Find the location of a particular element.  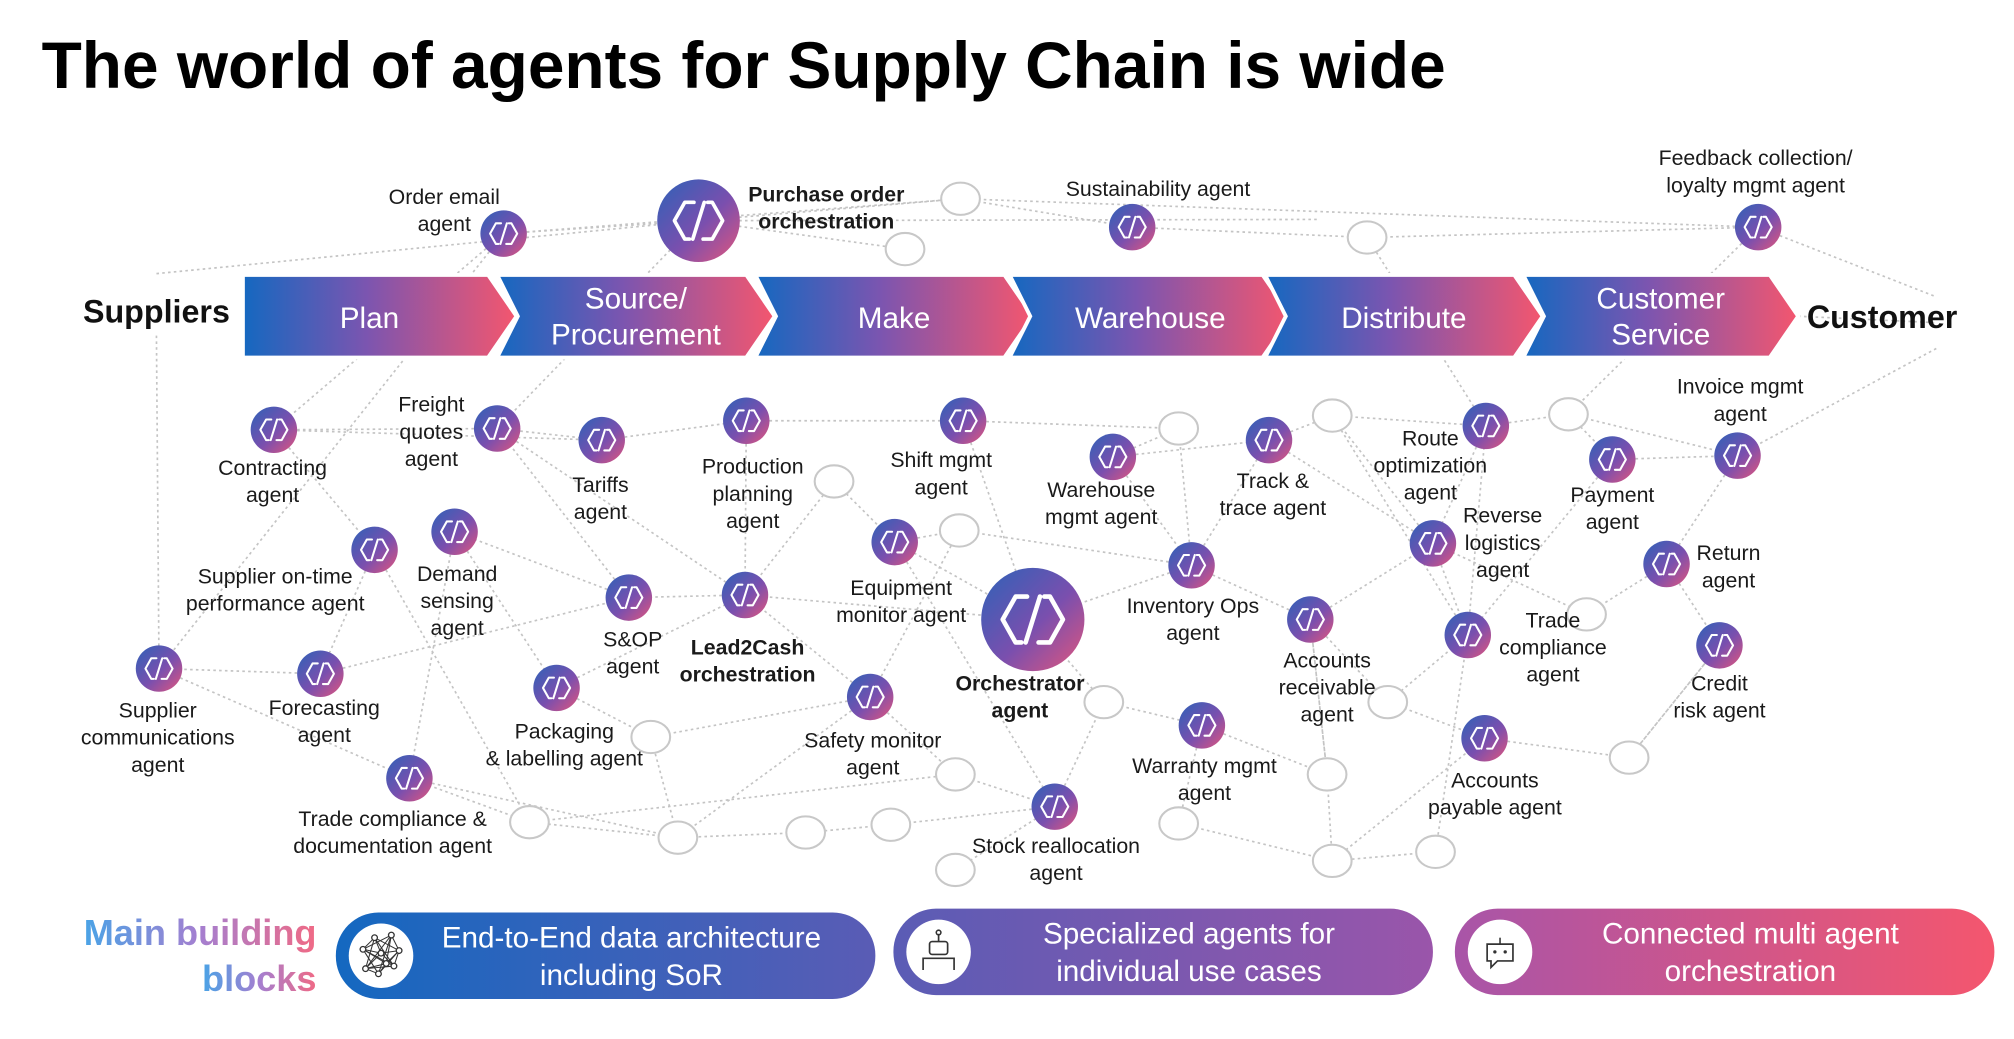

agent-node: Trade compliance & documentation agent is located at coordinates (392, 806).